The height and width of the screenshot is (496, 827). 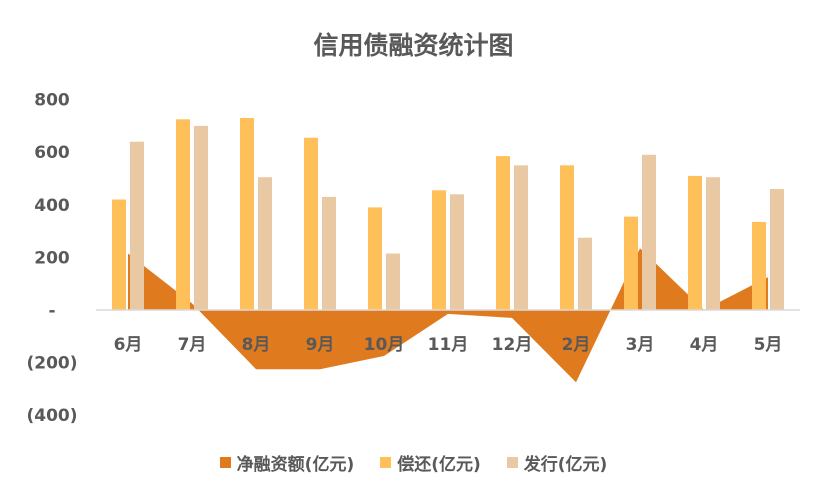 I want to click on legend-item-net-financing: 净融资额(亿元), so click(x=287, y=462).